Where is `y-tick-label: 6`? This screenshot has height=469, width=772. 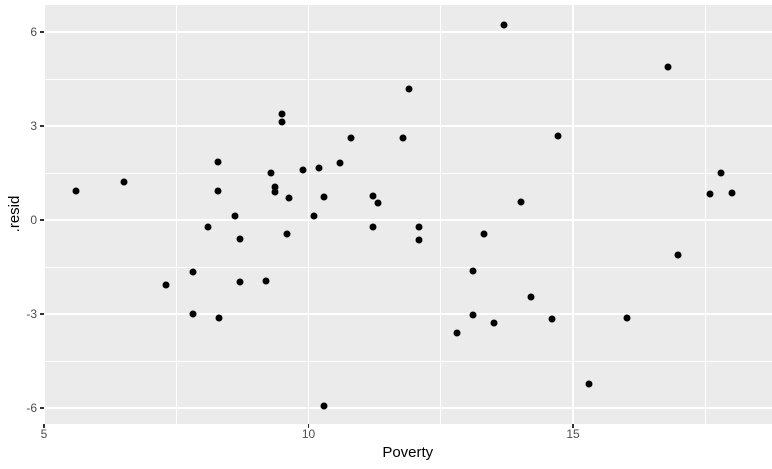 y-tick-label: 6 is located at coordinates (33, 31).